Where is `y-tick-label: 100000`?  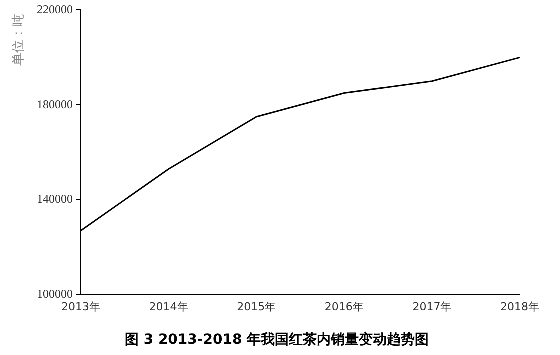
y-tick-label: 100000 is located at coordinates (55, 294).